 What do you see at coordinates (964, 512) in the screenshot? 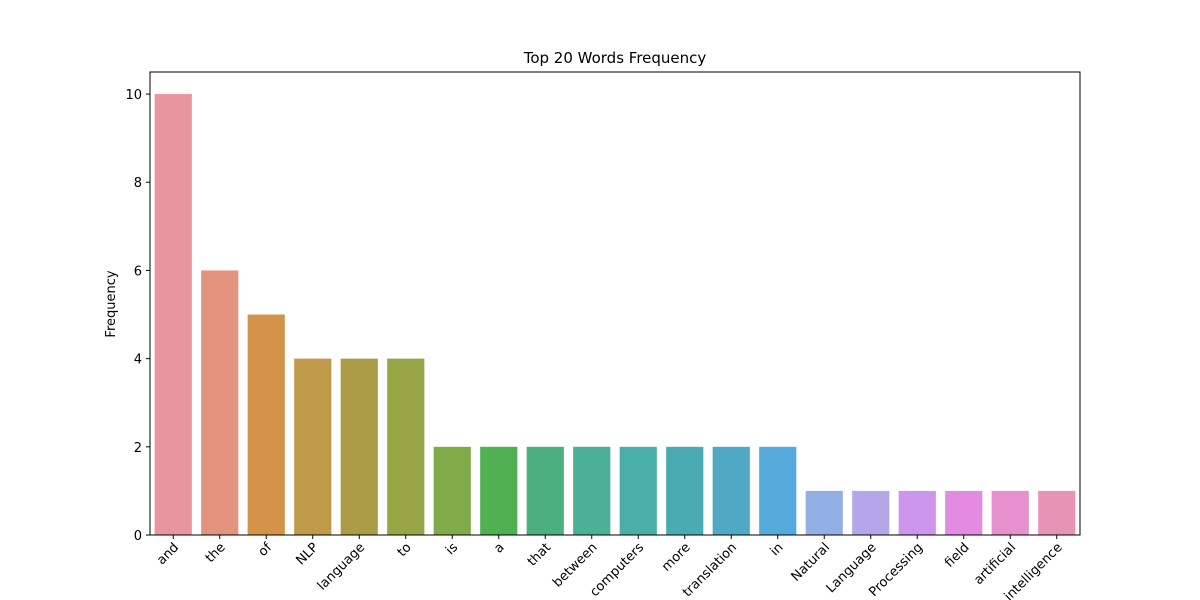
I see `bar-field` at bounding box center [964, 512].